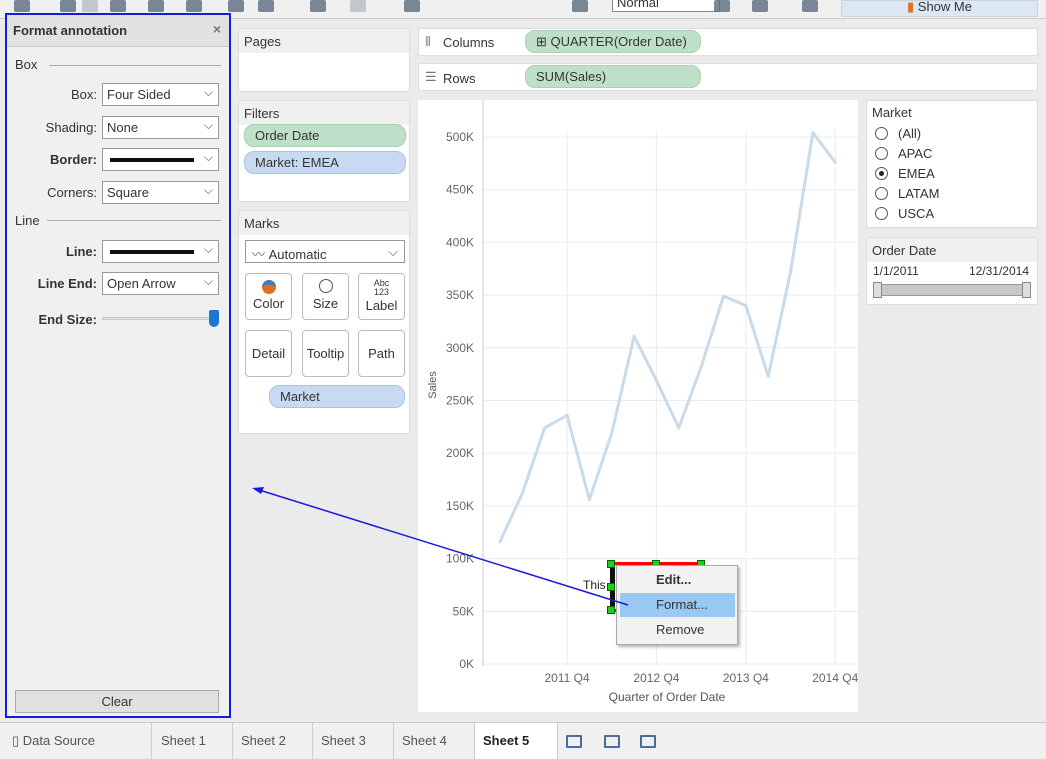  What do you see at coordinates (325, 162) in the screenshot?
I see `filter-pill-market: Market: EMEA` at bounding box center [325, 162].